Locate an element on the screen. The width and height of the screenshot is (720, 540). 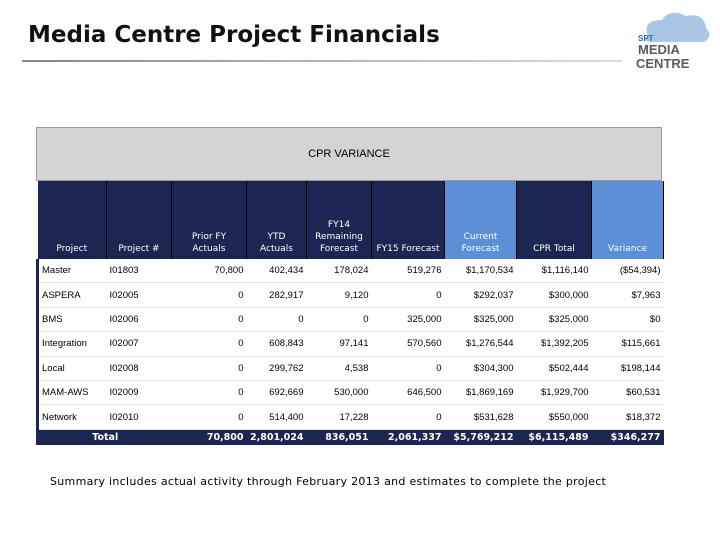
cell: 402,434 is located at coordinates (276, 271).